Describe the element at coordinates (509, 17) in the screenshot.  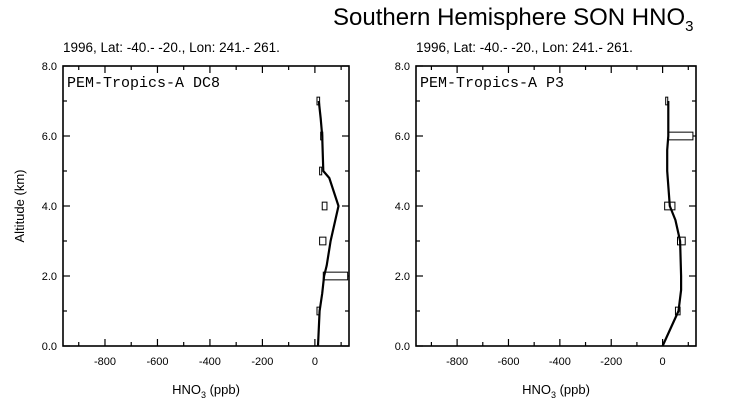
I see `figure-title-main: Southern Hemisphere SON HNO` at that location.